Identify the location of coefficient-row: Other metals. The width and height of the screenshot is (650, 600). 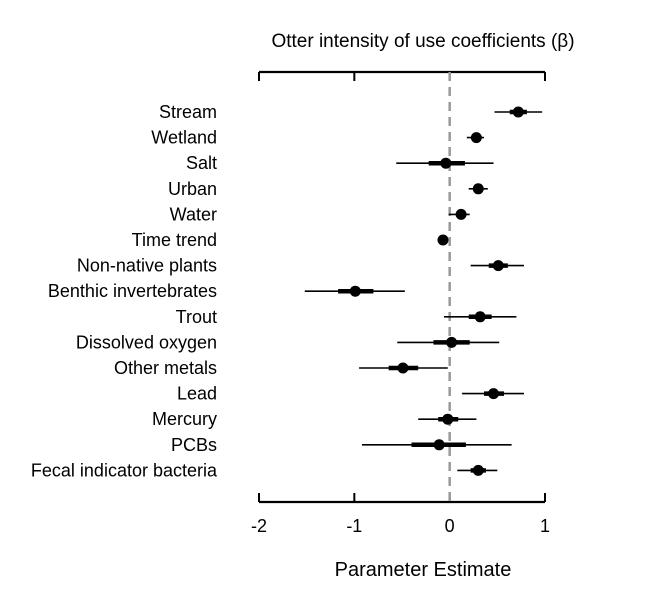
(281, 368).